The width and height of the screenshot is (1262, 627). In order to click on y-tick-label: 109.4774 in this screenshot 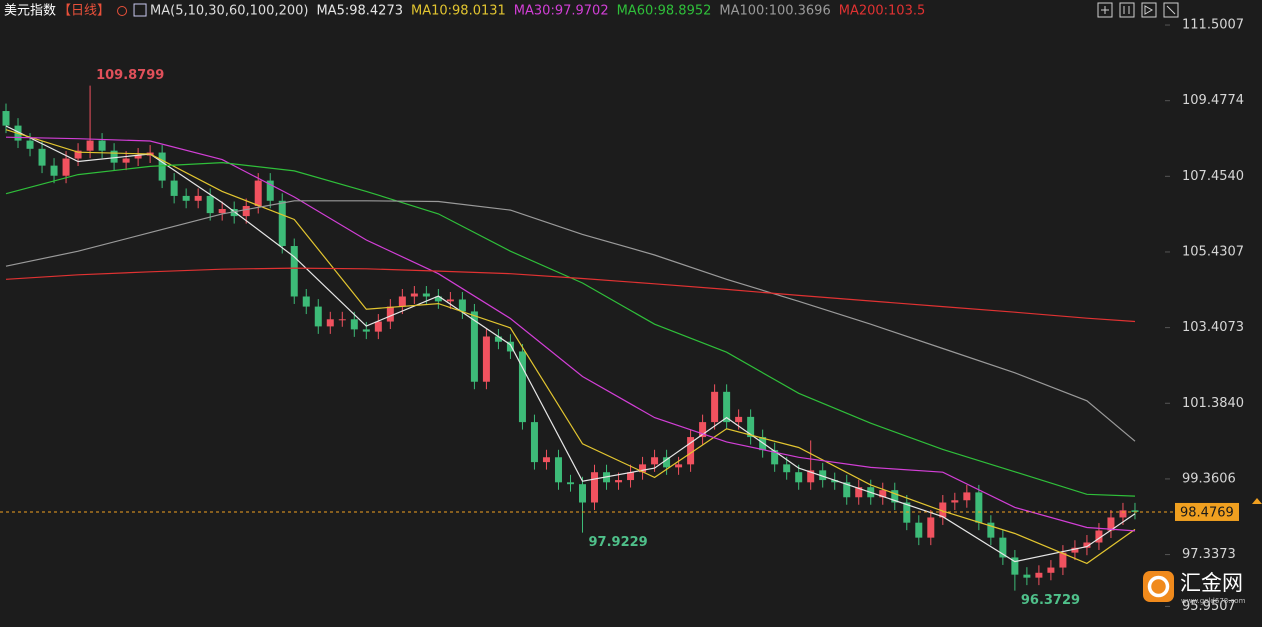, I will do `click(1213, 100)`.